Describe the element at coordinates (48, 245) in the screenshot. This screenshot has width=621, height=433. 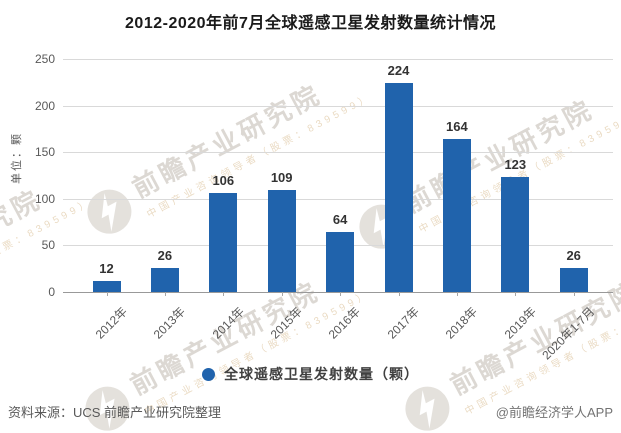
I see `y-tick-label: 50` at that location.